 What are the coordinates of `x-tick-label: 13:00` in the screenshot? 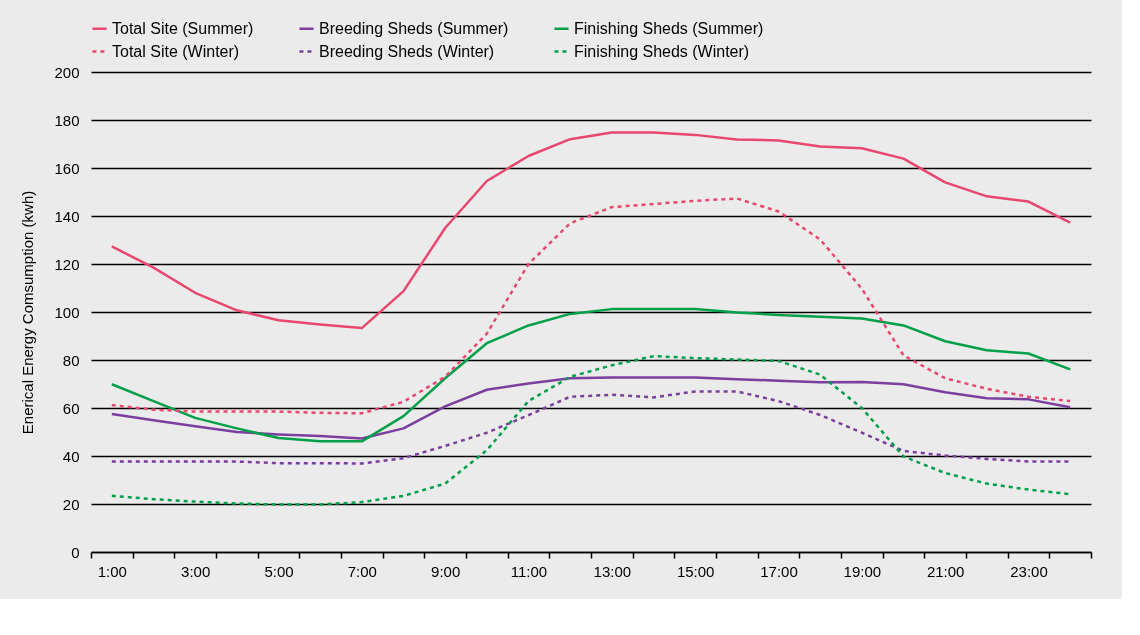 It's located at (612, 571).